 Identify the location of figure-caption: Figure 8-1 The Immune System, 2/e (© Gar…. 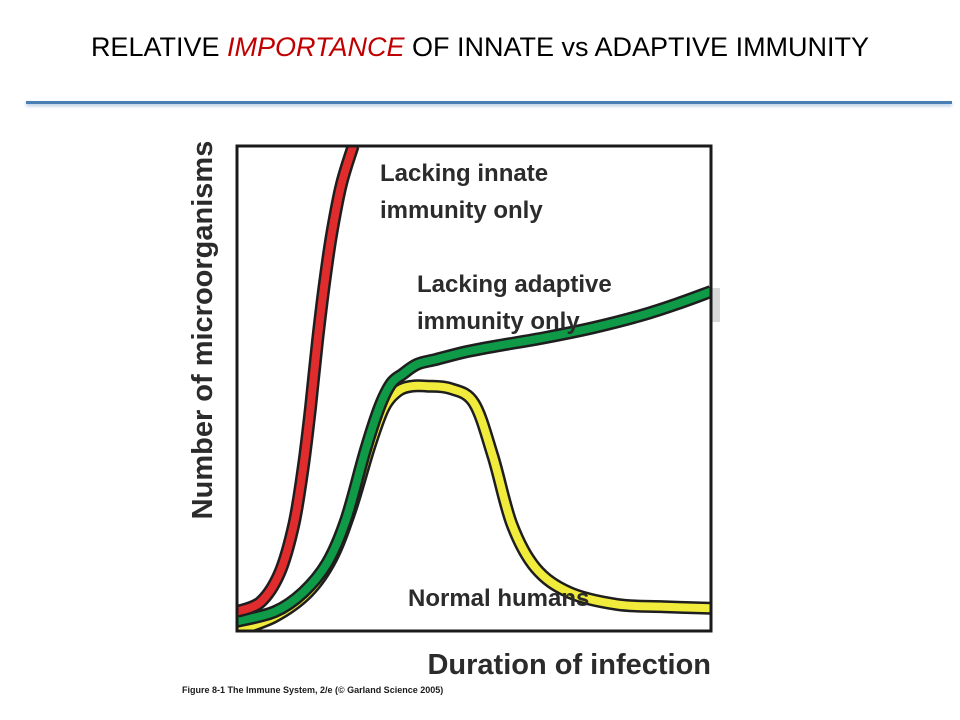
(312, 690).